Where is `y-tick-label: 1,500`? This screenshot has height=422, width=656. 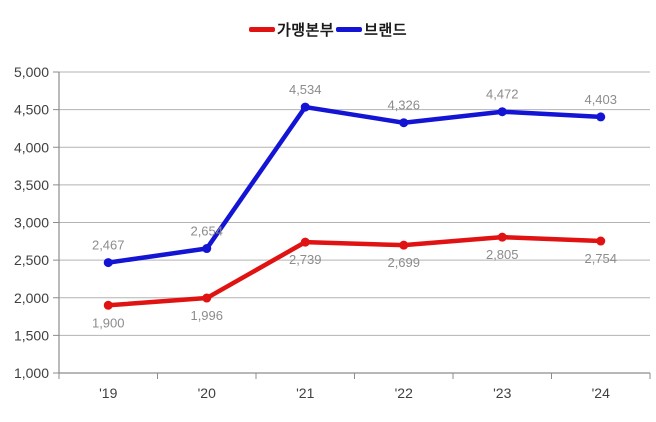 y-tick-label: 1,500 is located at coordinates (31, 335).